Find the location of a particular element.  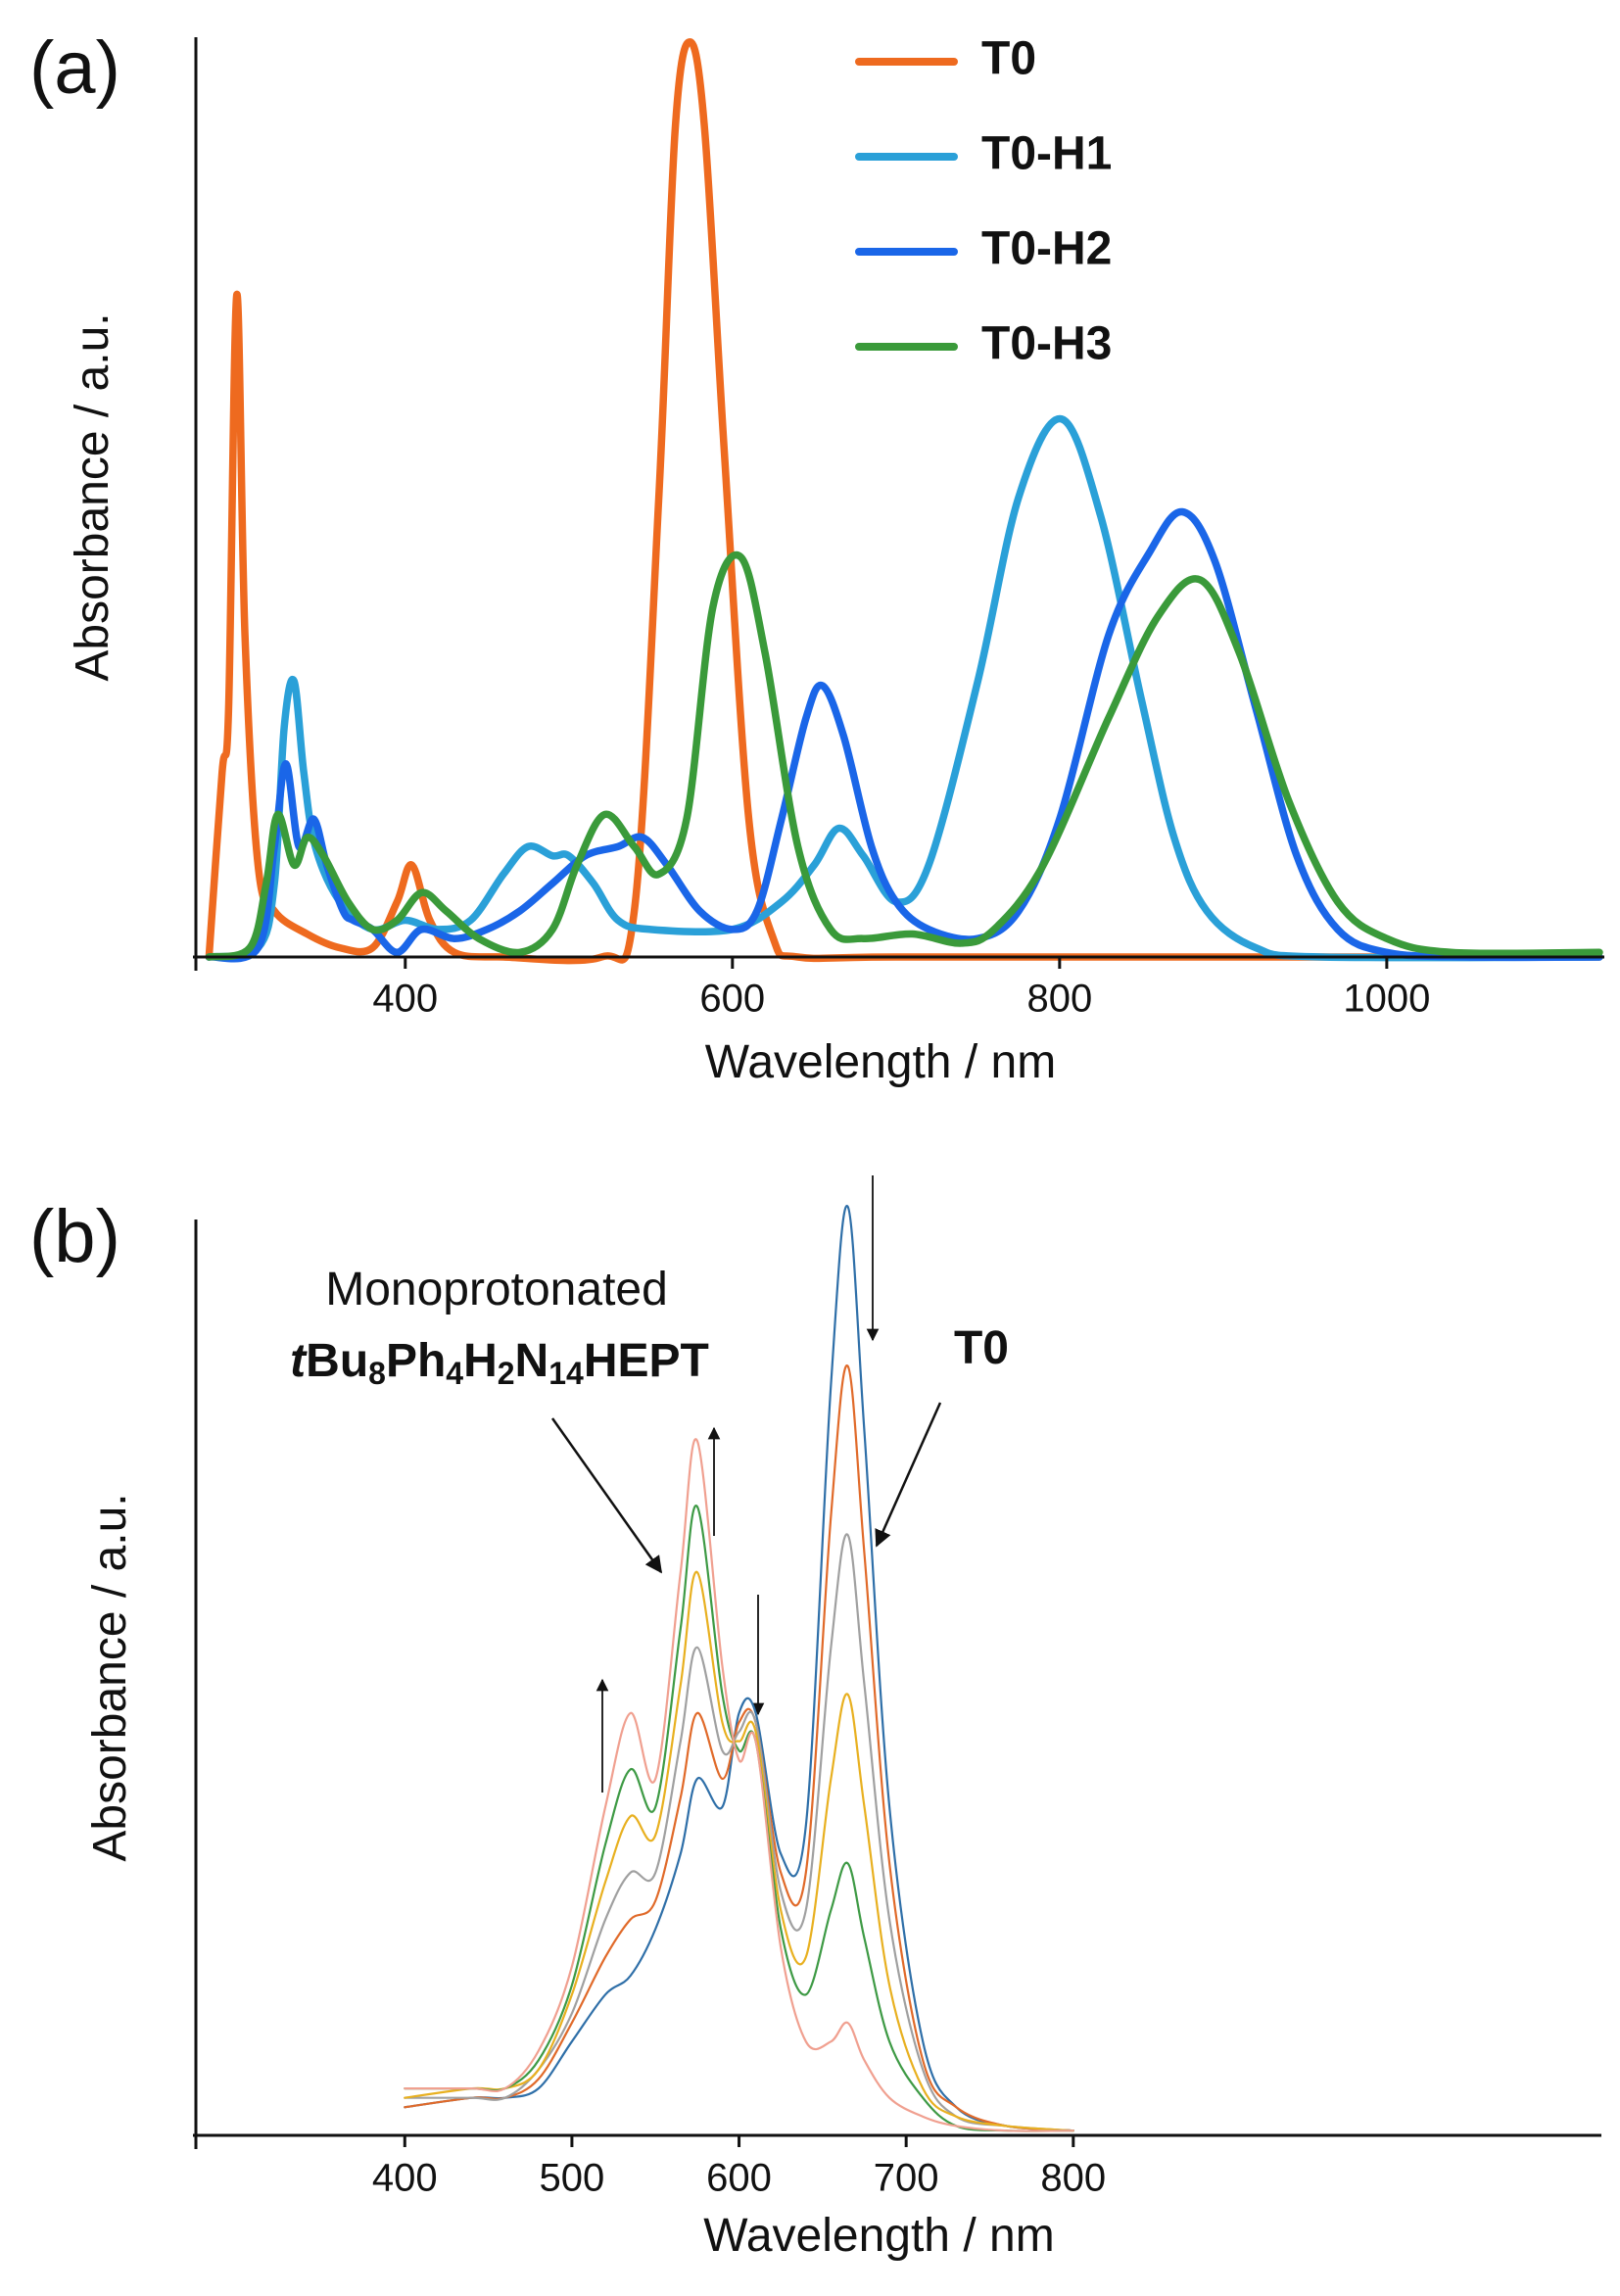

formula-part: 4 is located at coordinates (454, 1373).